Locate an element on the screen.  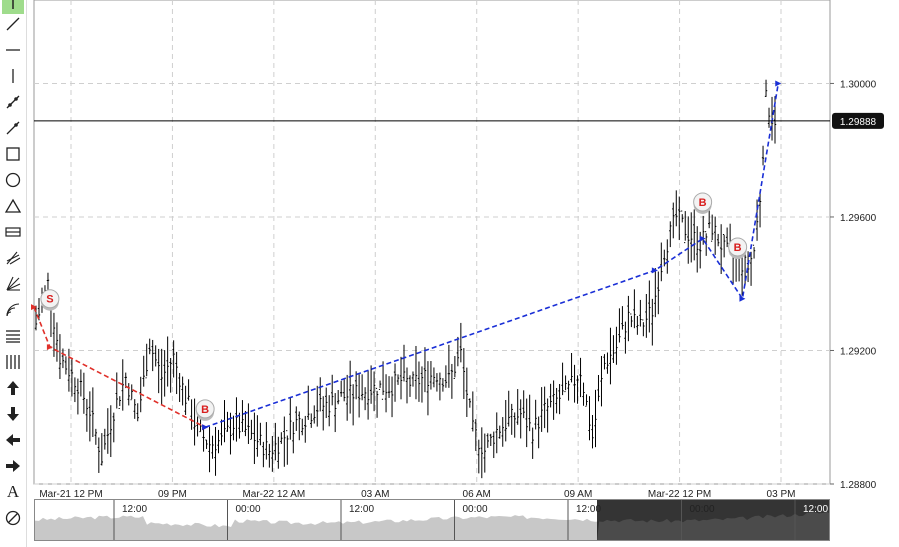
y-tick-label: 1.30000 is located at coordinates (858, 84).